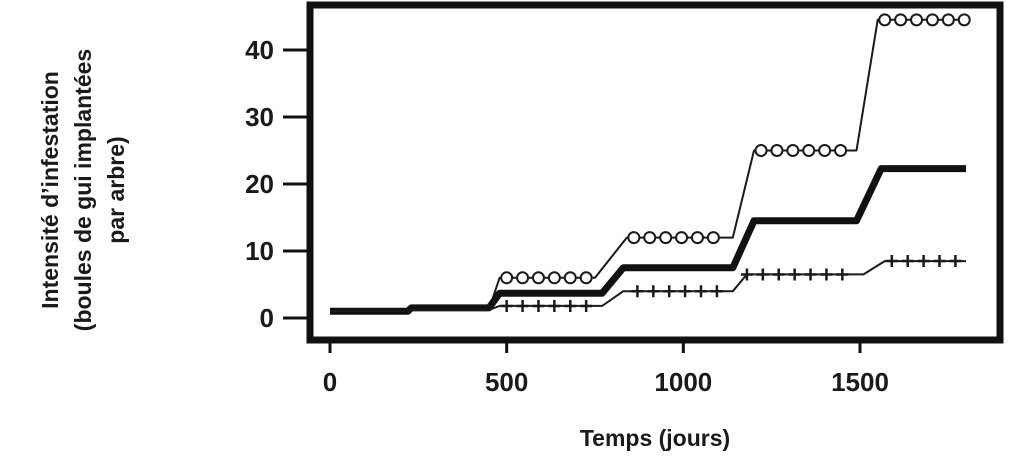 The image size is (1024, 458). I want to click on x-tick-label: 1500, so click(860, 382).